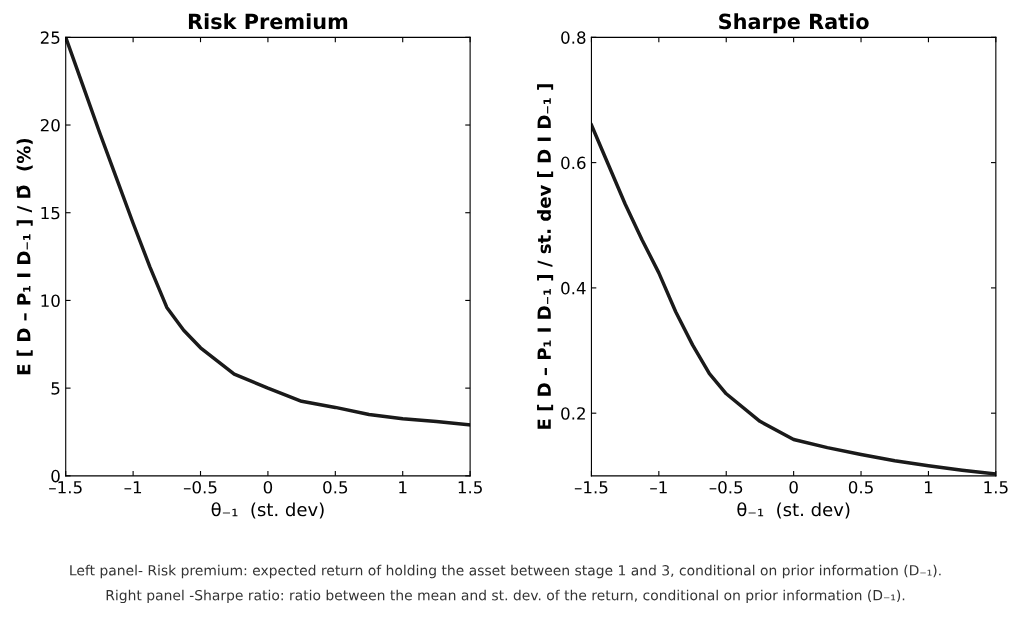 This screenshot has width=1011, height=622. I want to click on y-tick-label: 0, so click(55, 476).